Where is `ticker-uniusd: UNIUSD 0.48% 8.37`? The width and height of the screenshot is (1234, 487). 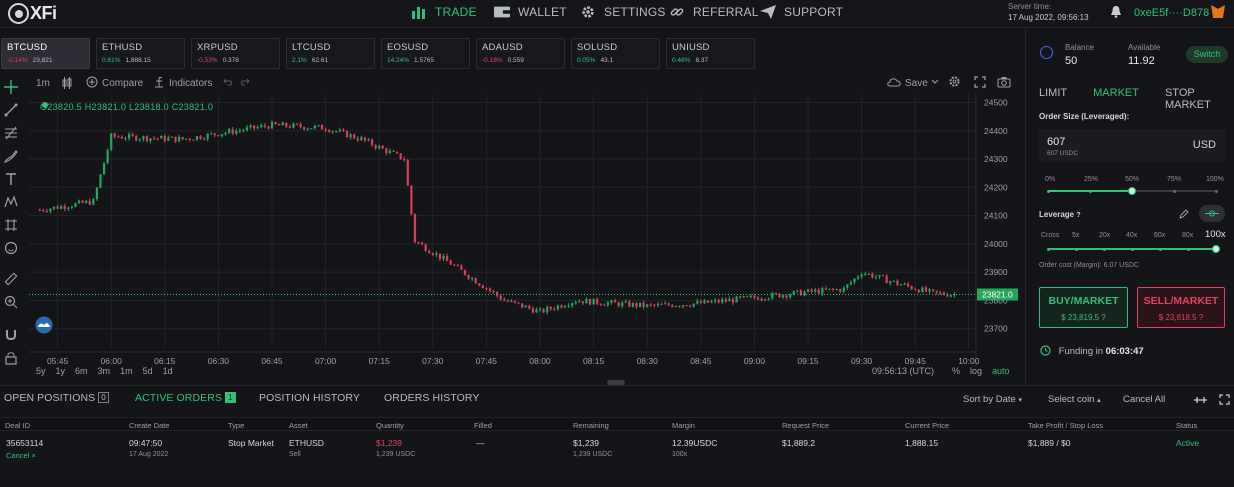 ticker-uniusd: UNIUSD 0.48% 8.37 is located at coordinates (710, 53).